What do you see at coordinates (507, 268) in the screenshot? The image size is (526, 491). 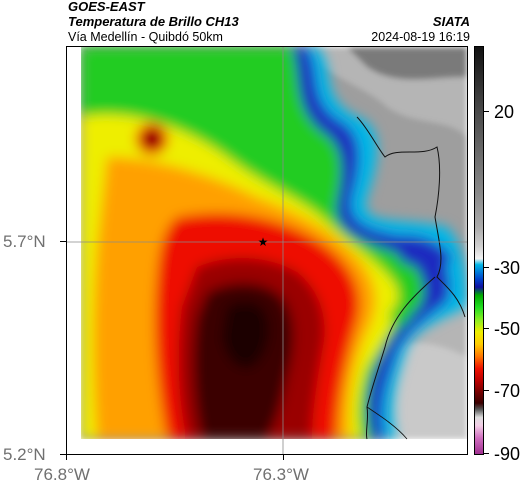 I see `colorbar-label: -30` at bounding box center [507, 268].